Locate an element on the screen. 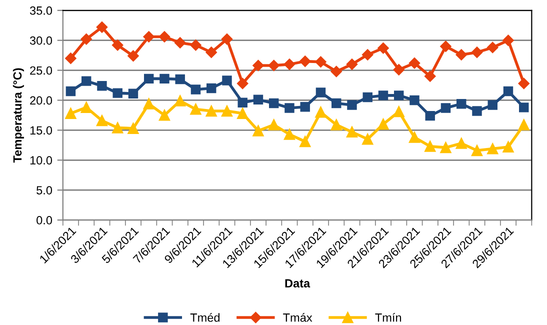 The height and width of the screenshot is (325, 547). y-tick-label: 15.0 is located at coordinates (41, 130).